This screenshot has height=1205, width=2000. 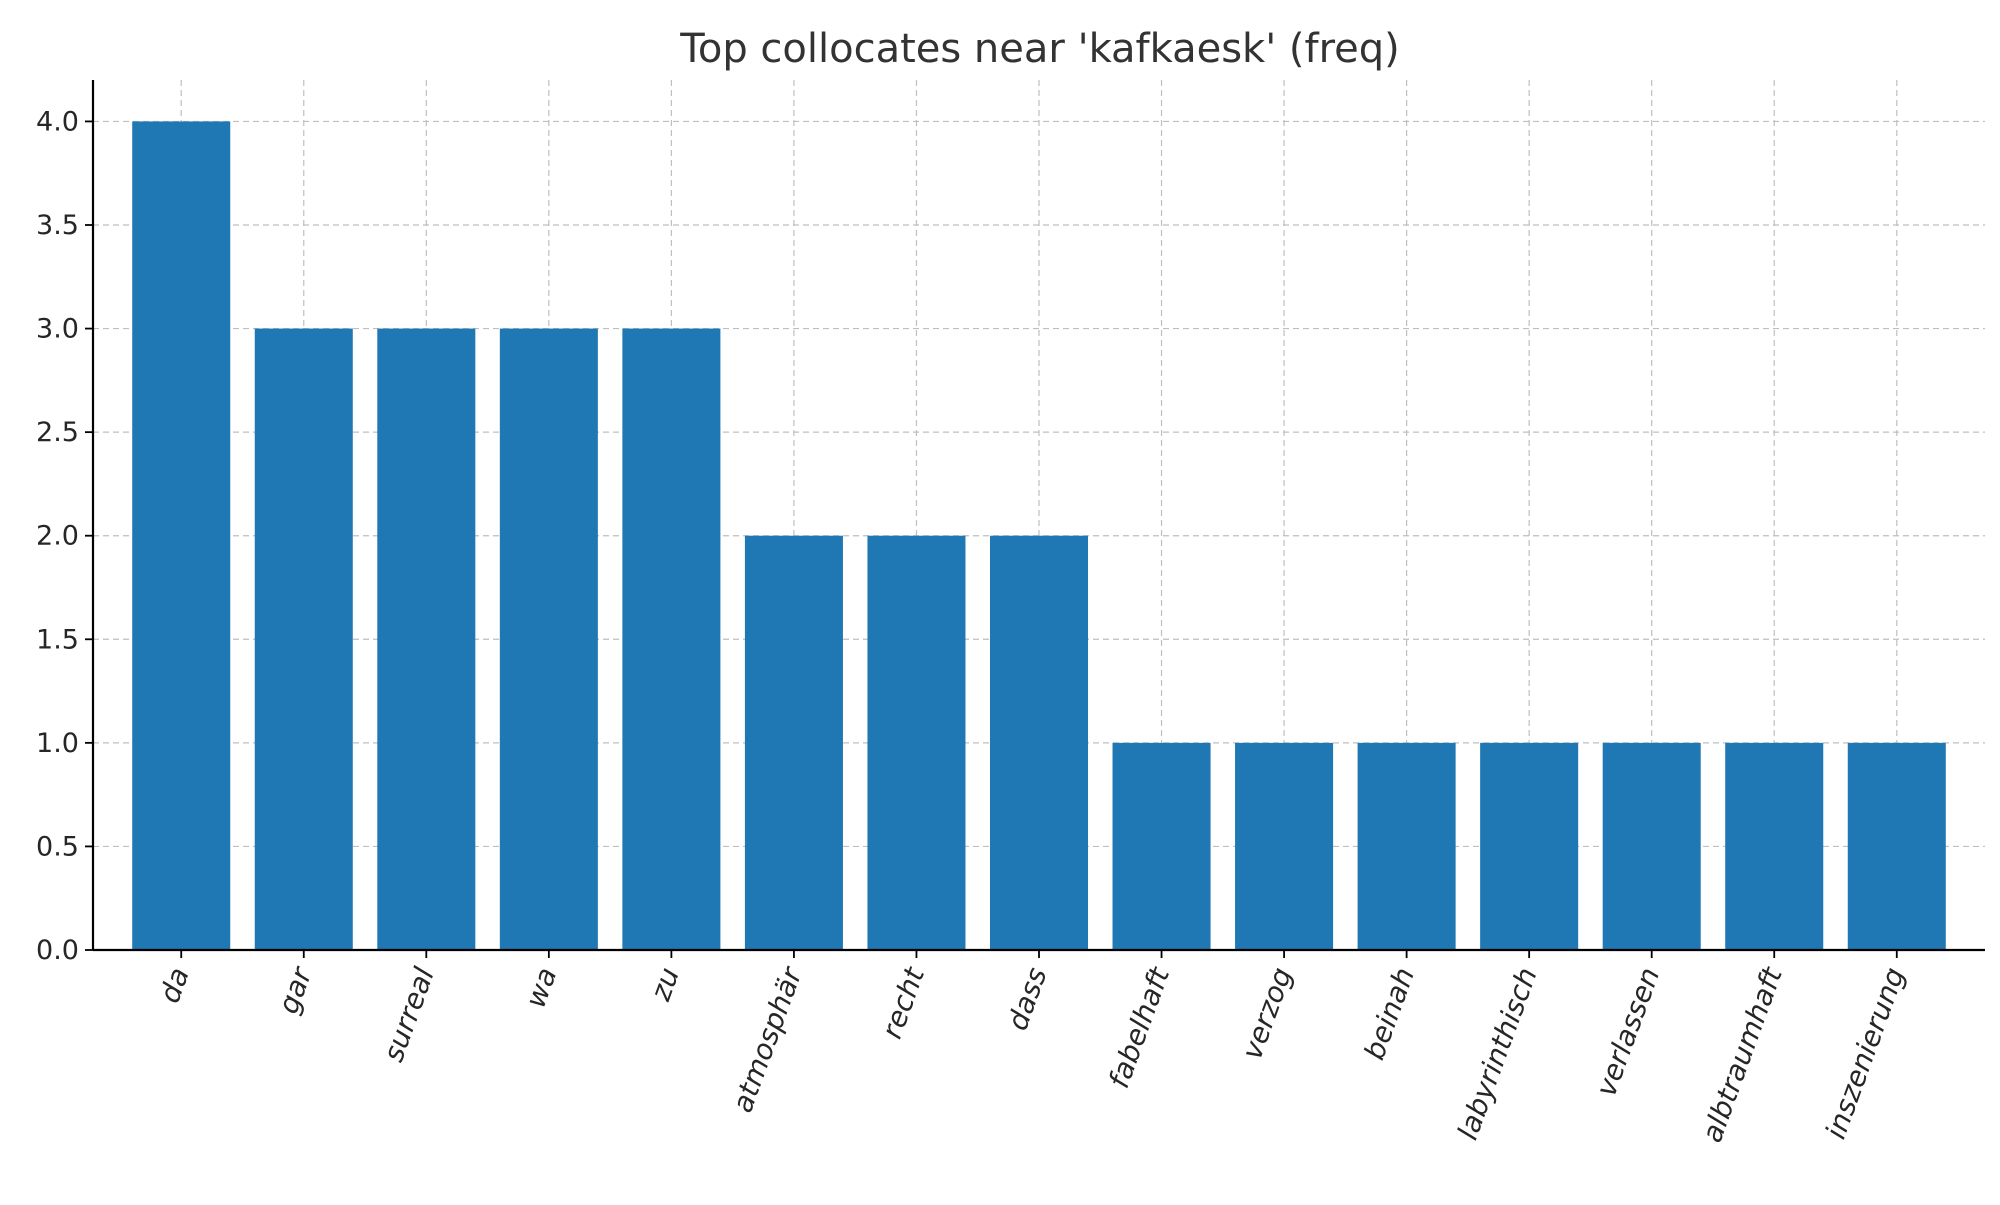 I want to click on y-tick-label: 0.0, so click(x=57, y=950).